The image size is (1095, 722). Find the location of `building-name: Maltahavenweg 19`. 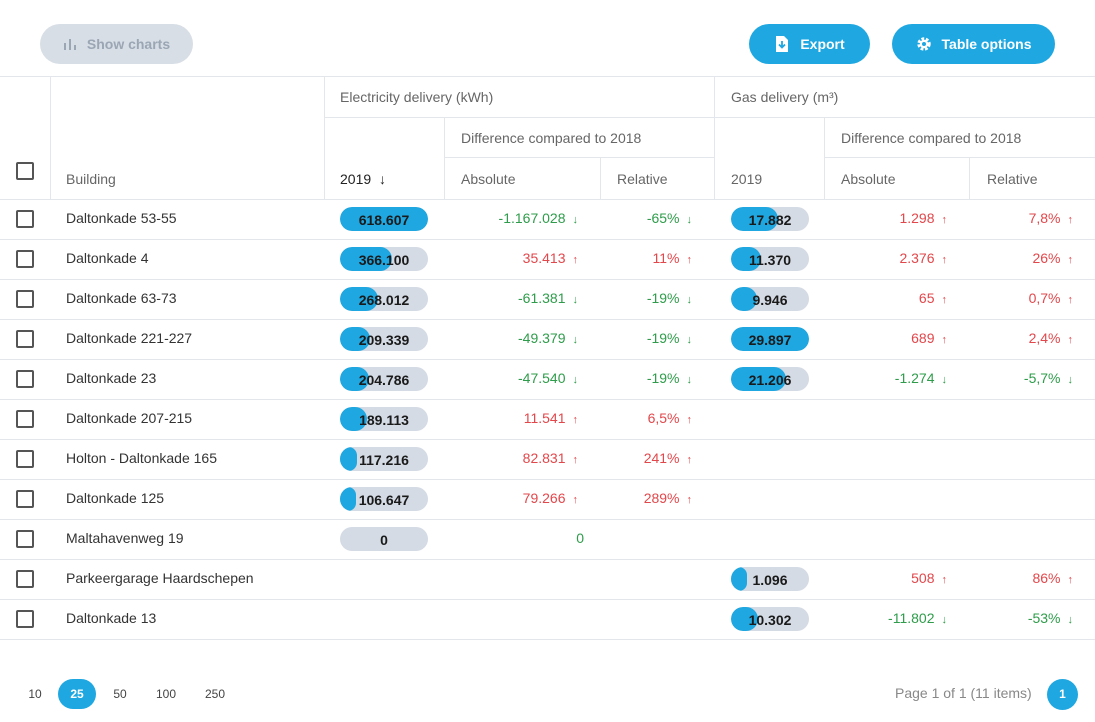

building-name: Maltahavenweg 19 is located at coordinates (125, 538).